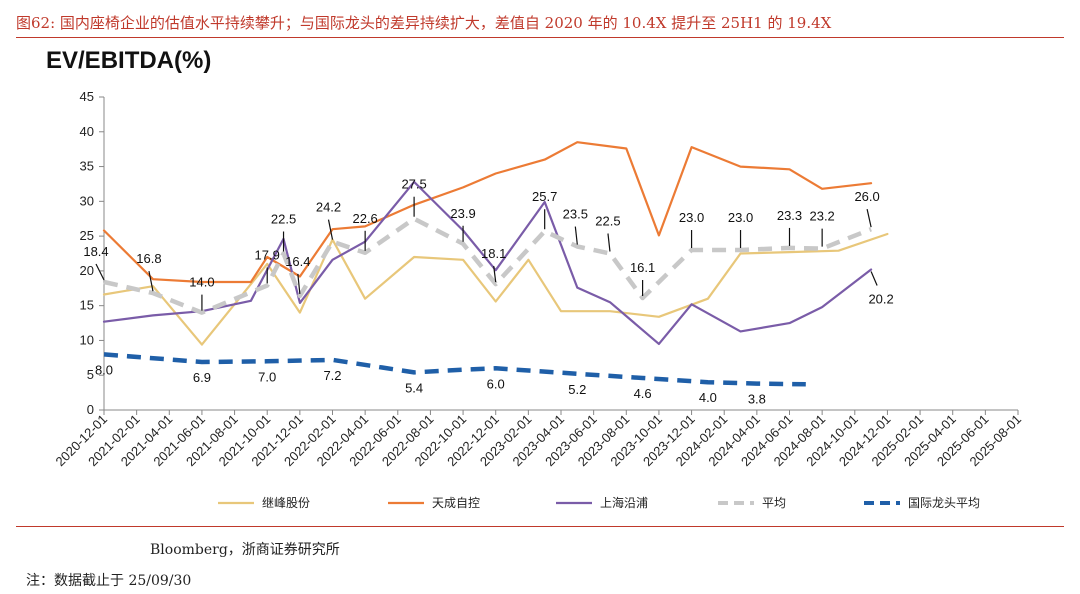  Describe the element at coordinates (87, 166) in the screenshot. I see `y-tick-label: 35` at that location.